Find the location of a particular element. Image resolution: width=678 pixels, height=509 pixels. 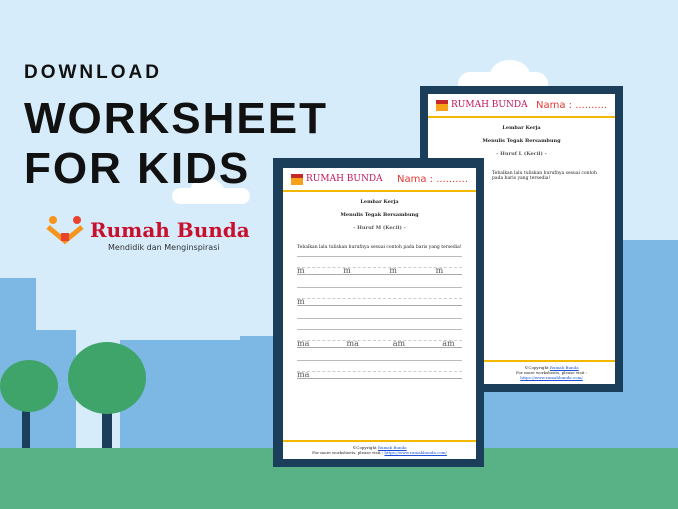

headline-download: DOWNLOAD is located at coordinates (93, 72).